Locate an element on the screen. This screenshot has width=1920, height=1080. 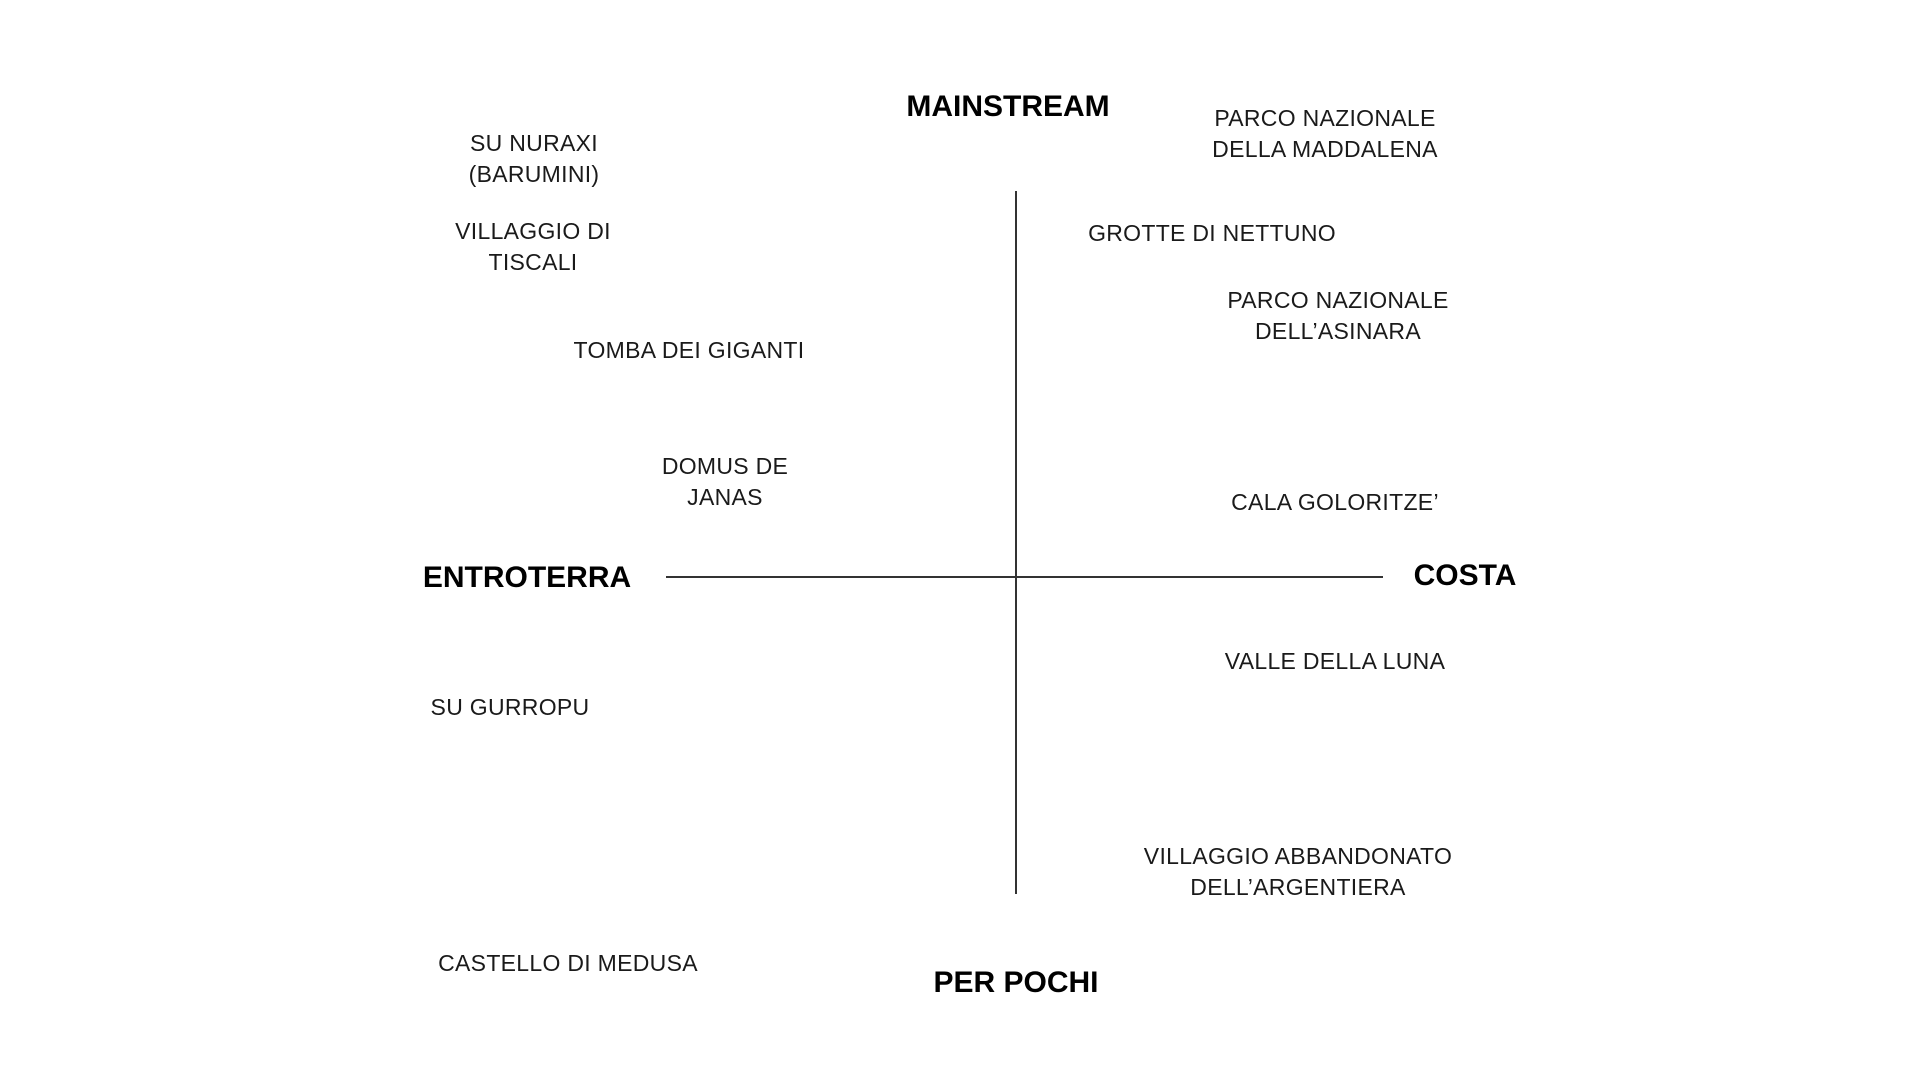
place-line: SU NURAXI is located at coordinates (534, 143).